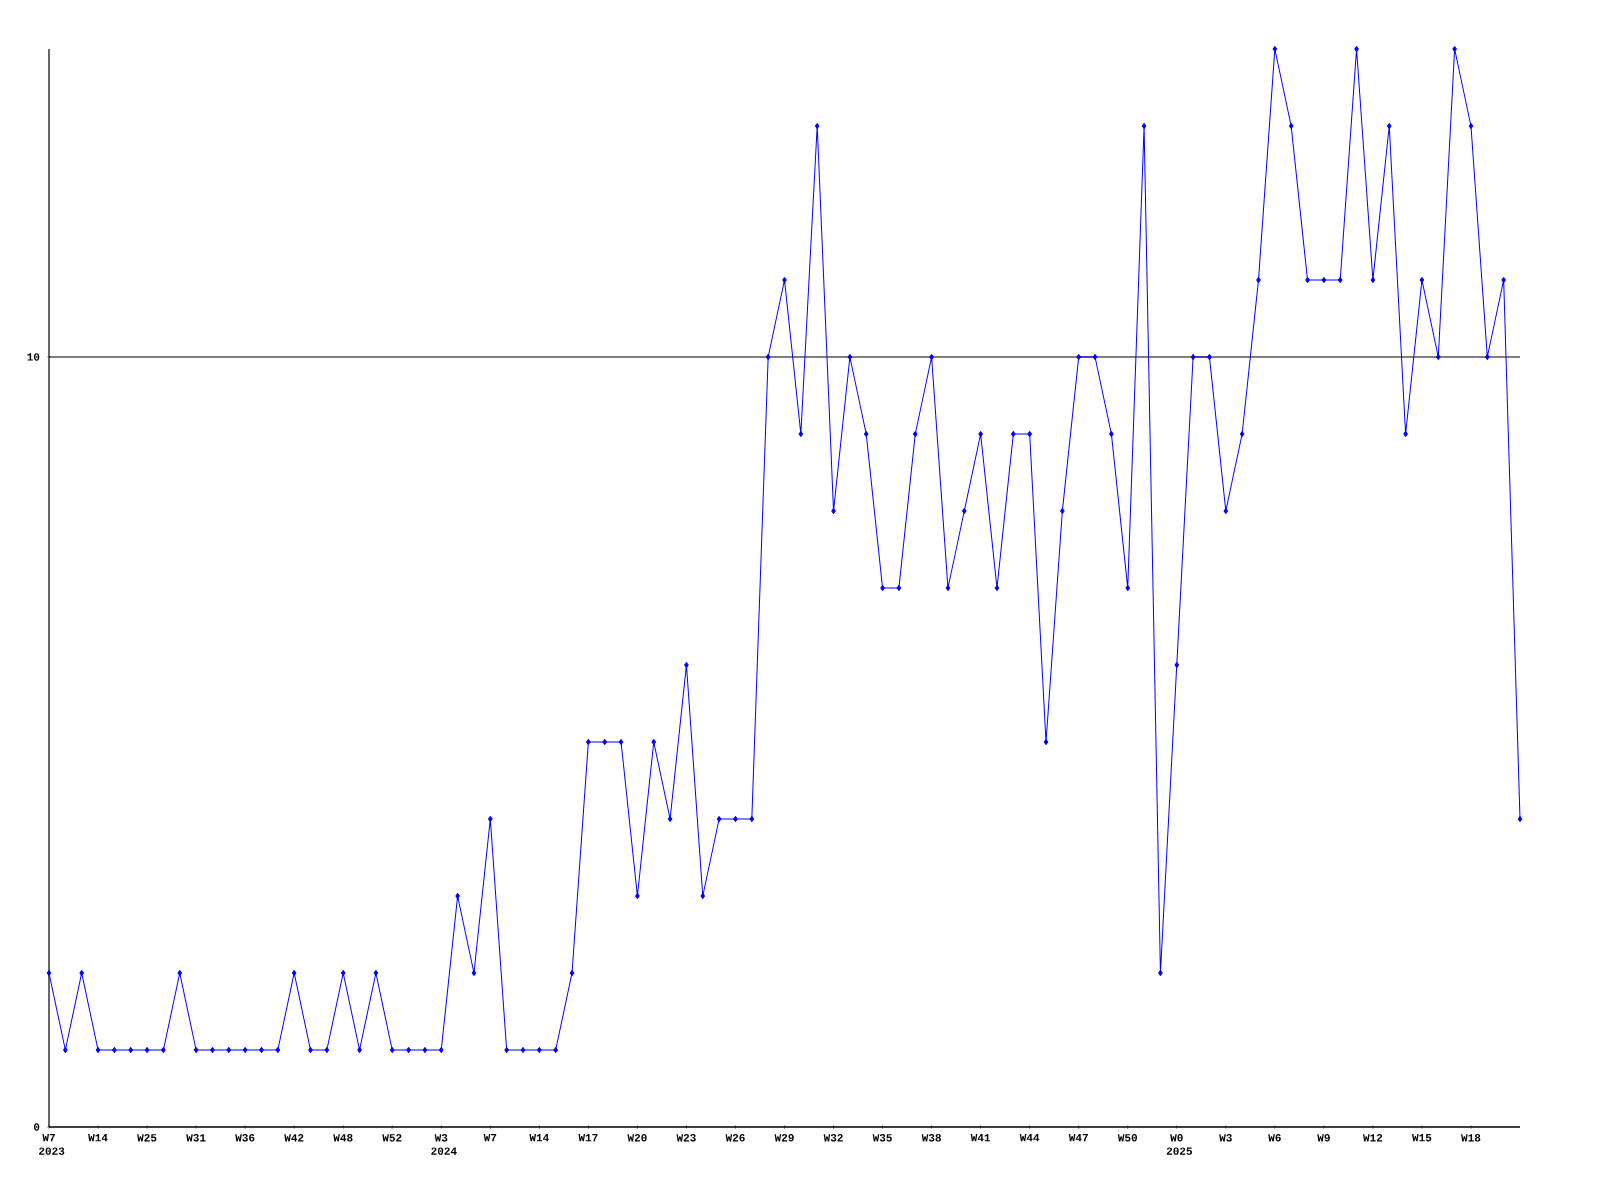  I want to click on y-tick-label: 0, so click(36, 1127).